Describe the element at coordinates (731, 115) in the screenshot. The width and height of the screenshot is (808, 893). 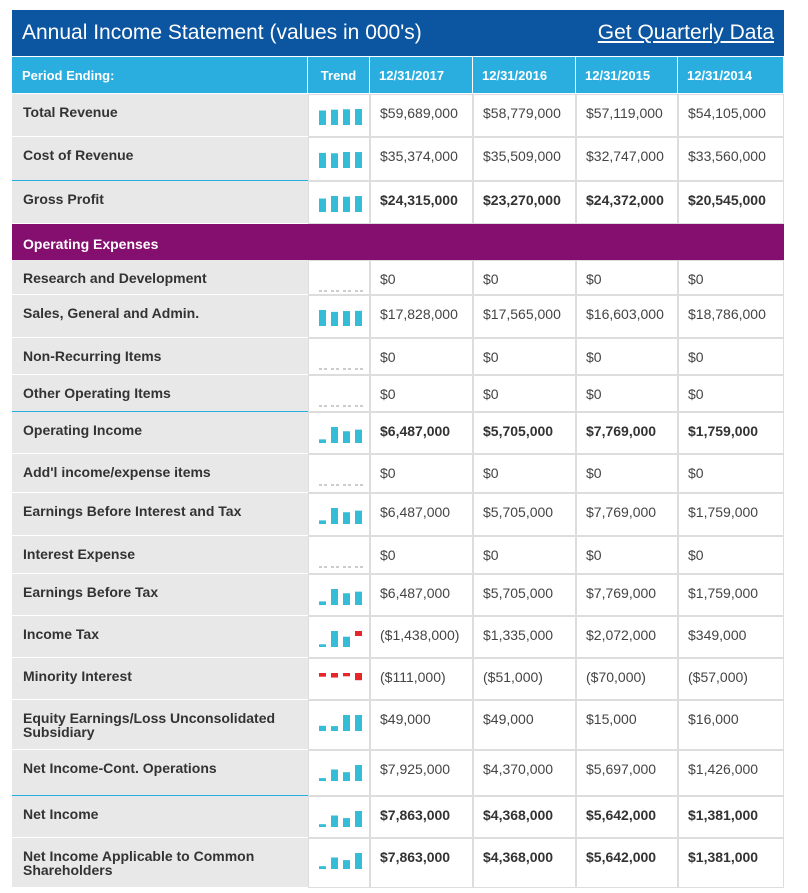
I see `value-cell: $54,105,000` at that location.